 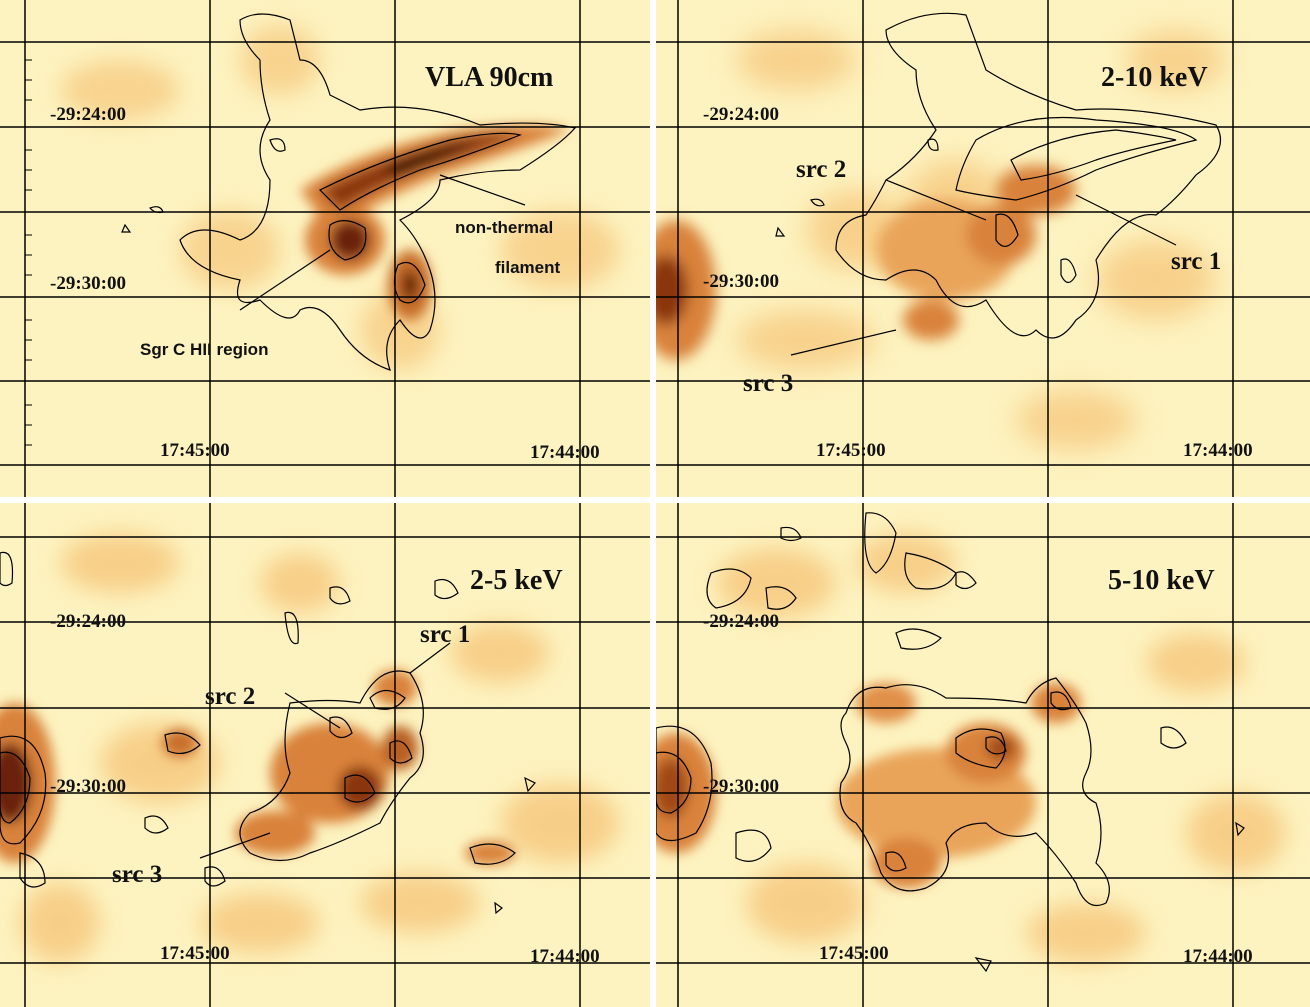 I want to click on panel-title: 2-5 keV, so click(x=516, y=580).